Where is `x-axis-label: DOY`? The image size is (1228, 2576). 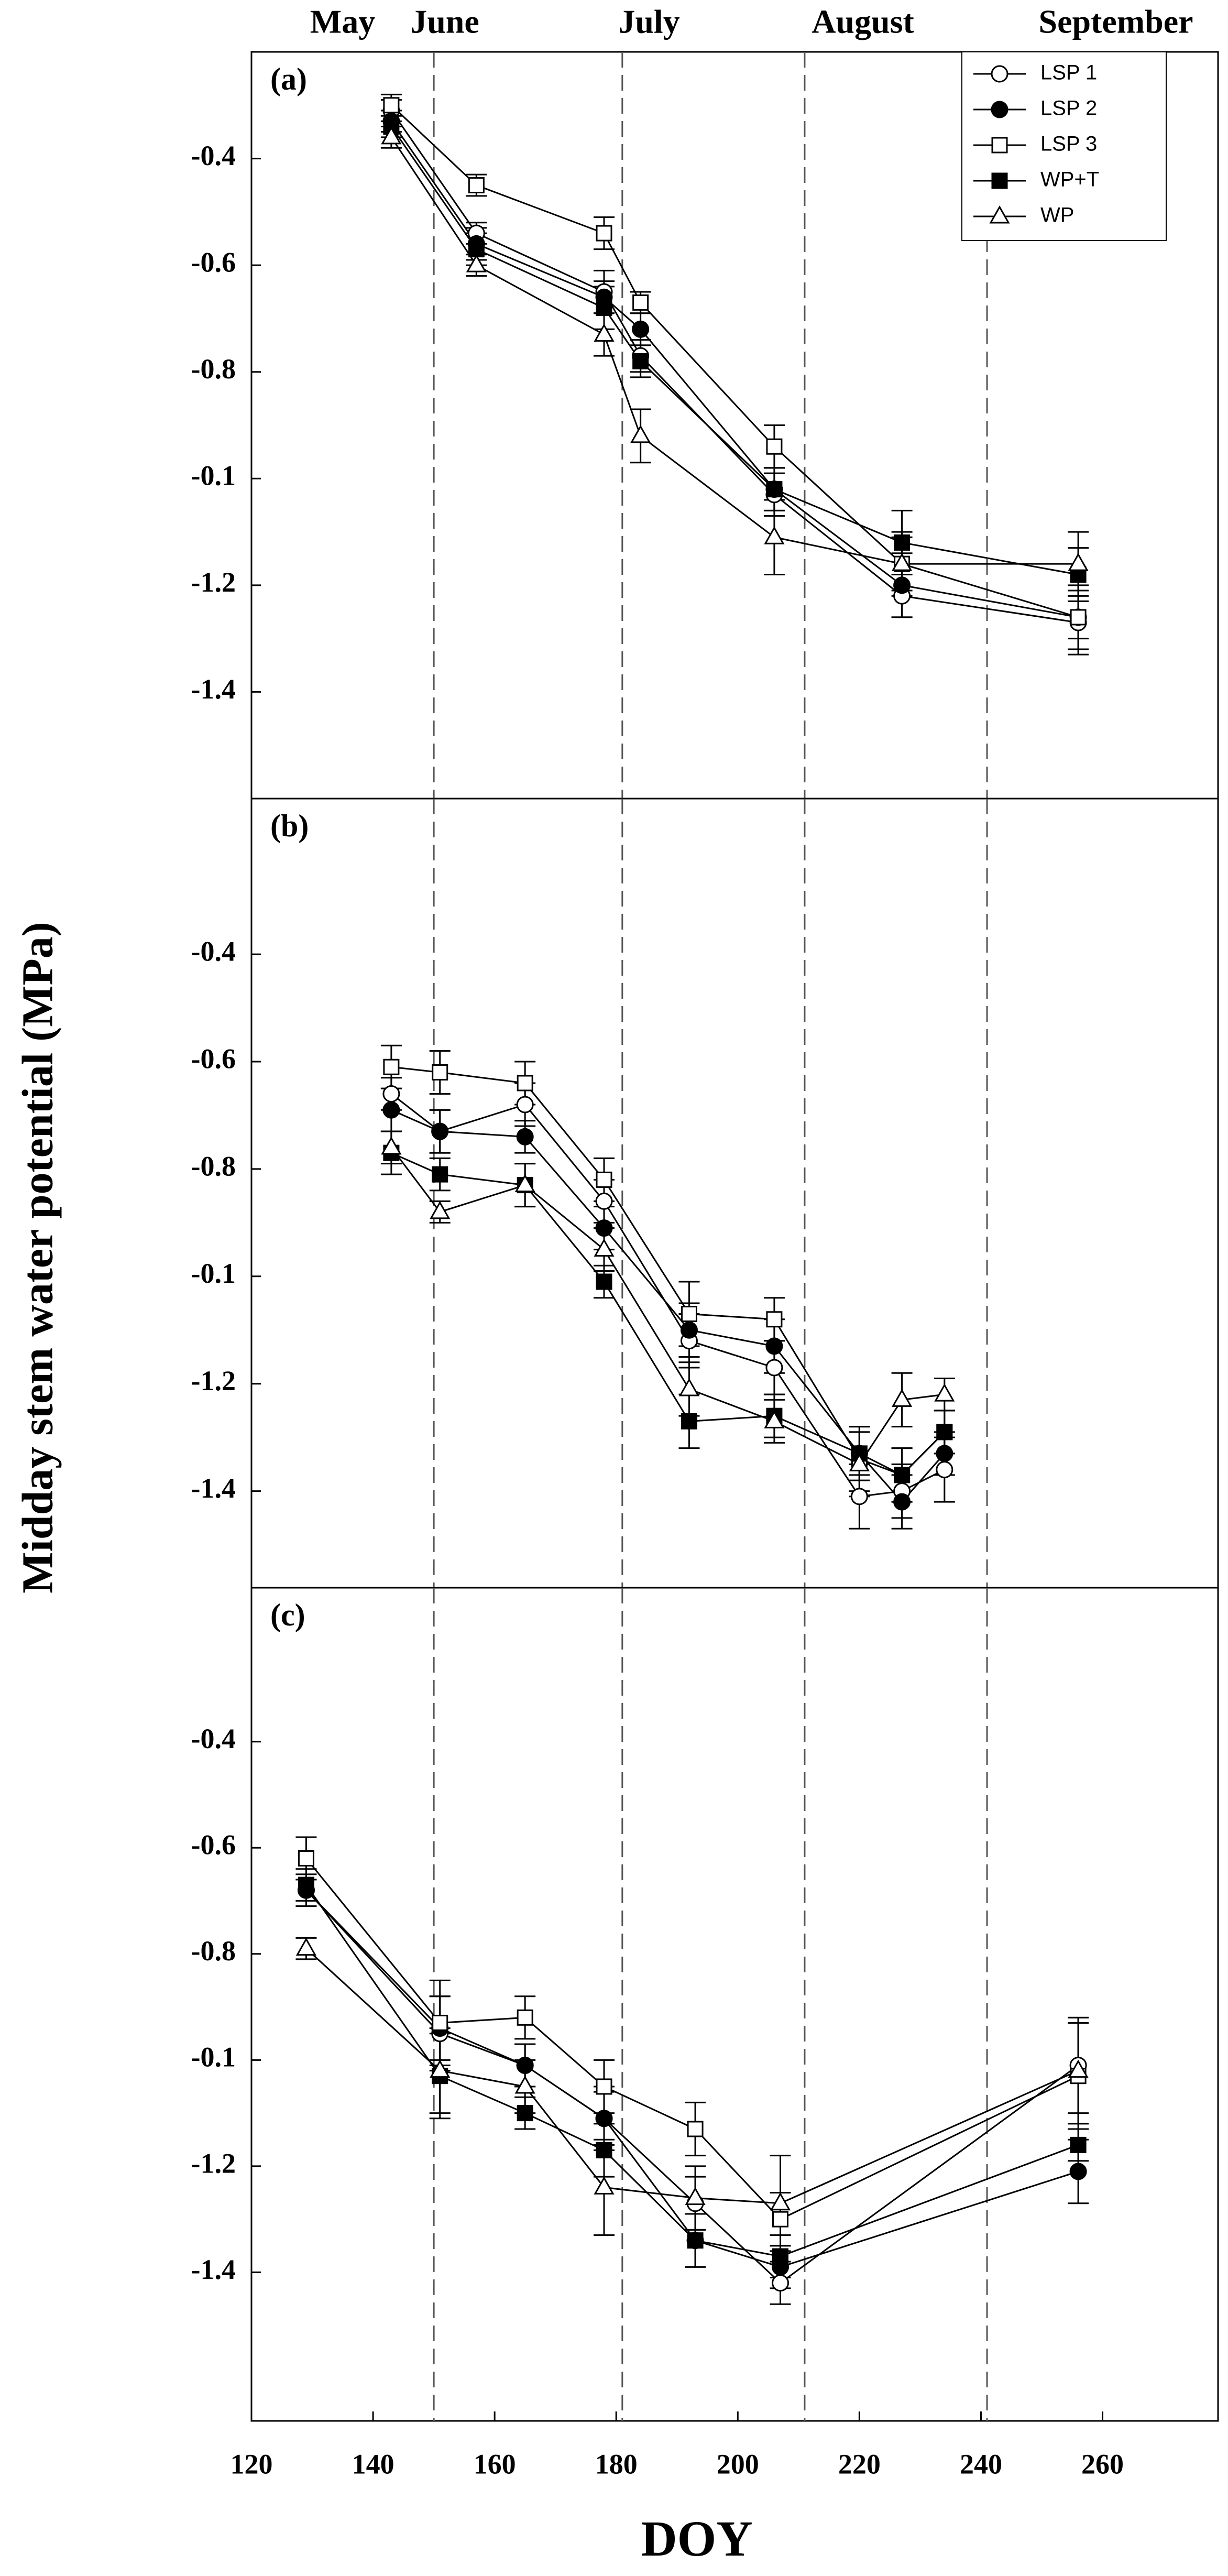 x-axis-label: DOY is located at coordinates (696, 2539).